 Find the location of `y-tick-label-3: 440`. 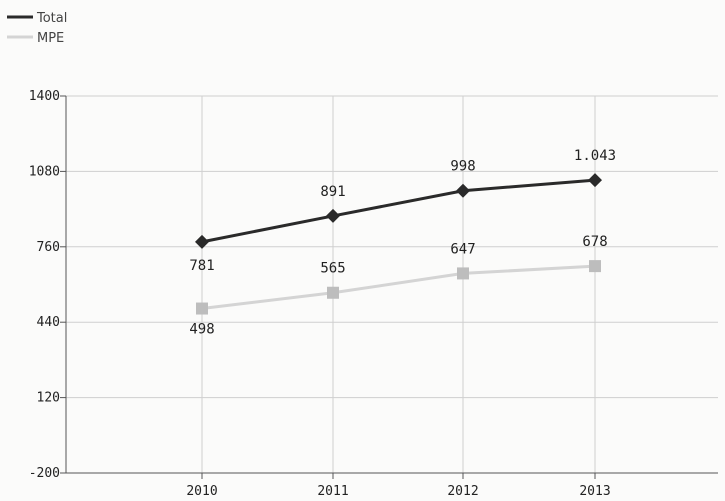

y-tick-label-3: 440 is located at coordinates (48, 322).